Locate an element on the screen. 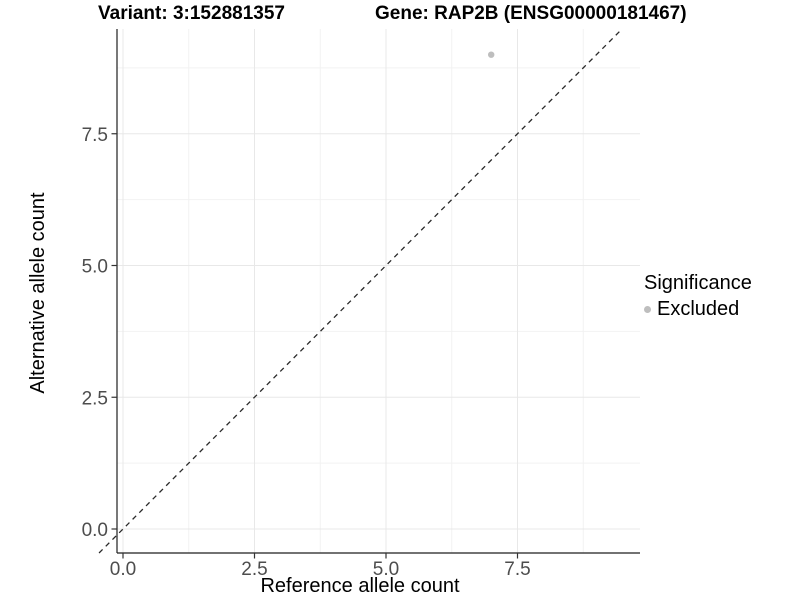  y-tick-label: 2.5 is located at coordinates (95, 398).